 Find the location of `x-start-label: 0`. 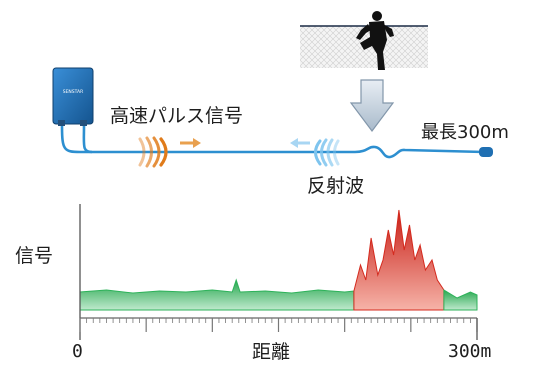

x-start-label: 0 is located at coordinates (77, 351).